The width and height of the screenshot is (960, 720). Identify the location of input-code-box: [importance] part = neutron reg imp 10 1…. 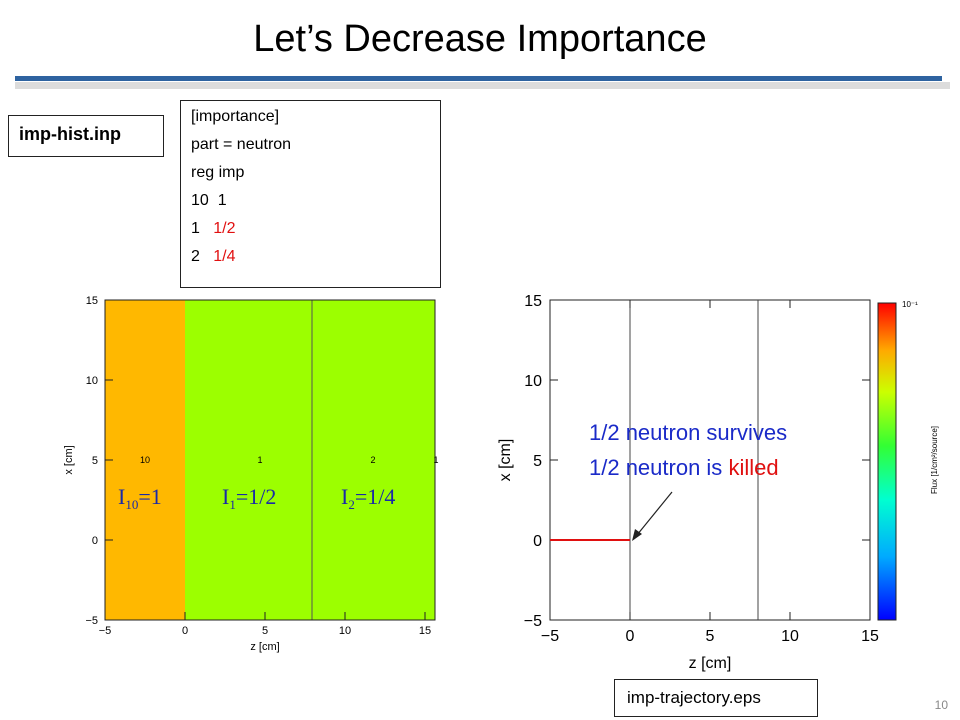
(310, 194).